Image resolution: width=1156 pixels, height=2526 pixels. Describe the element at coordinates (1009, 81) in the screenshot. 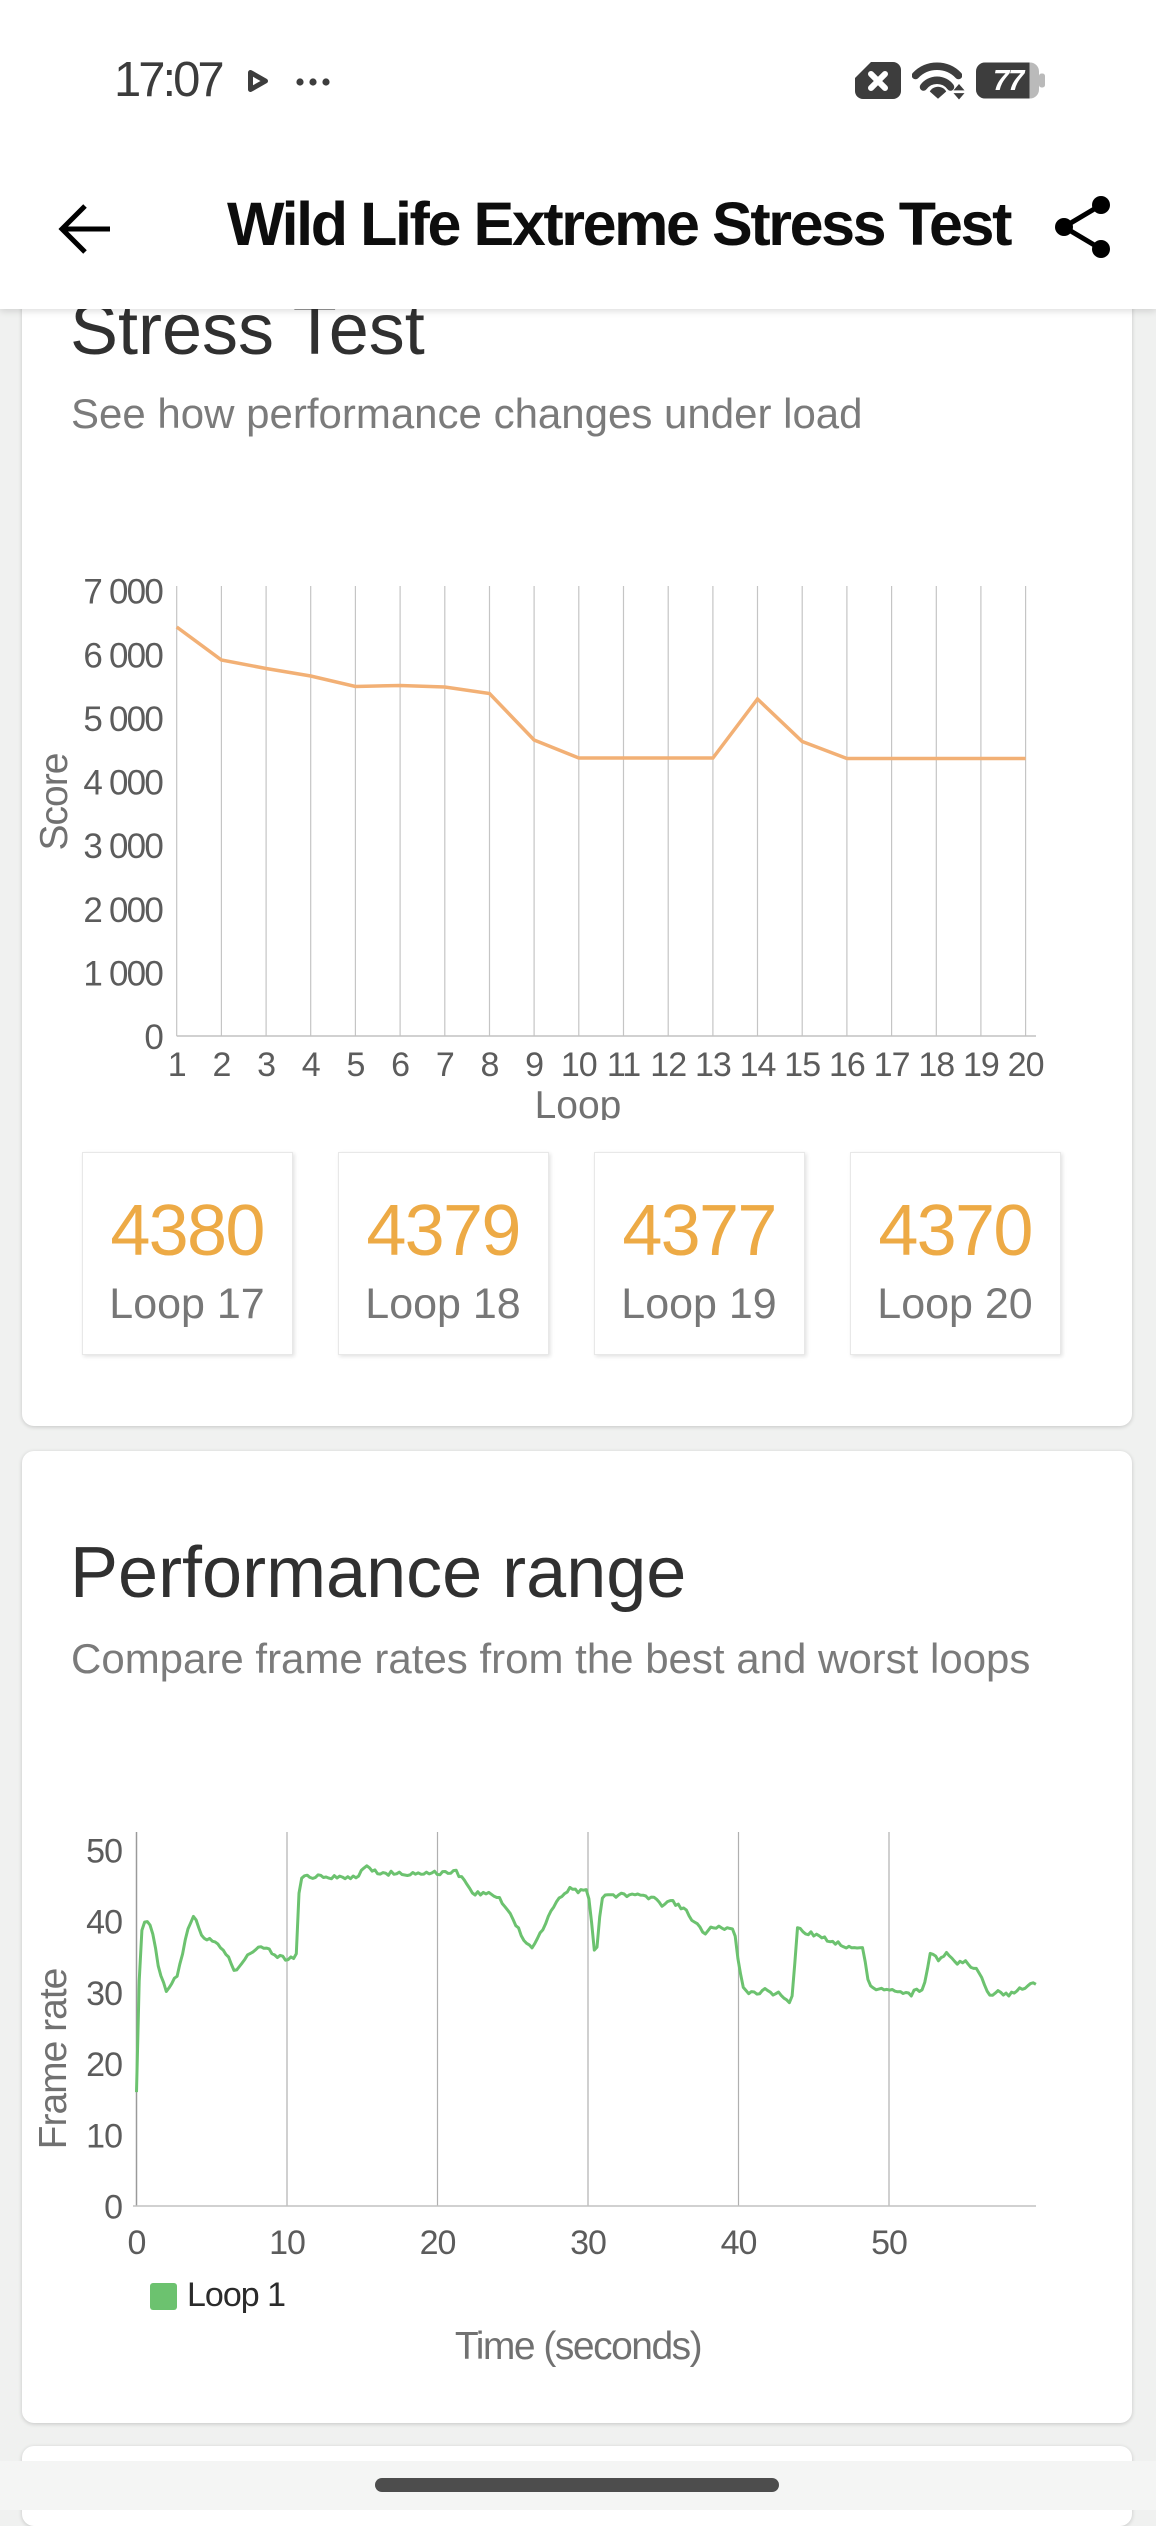

I see `svg-text: 77` at that location.